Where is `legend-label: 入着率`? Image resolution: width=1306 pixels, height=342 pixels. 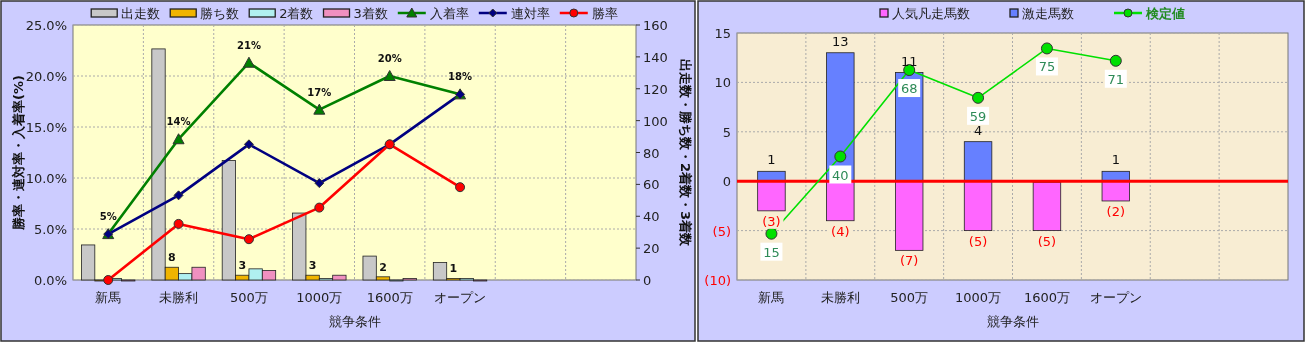
legend-label: 入着率 is located at coordinates (449, 13).